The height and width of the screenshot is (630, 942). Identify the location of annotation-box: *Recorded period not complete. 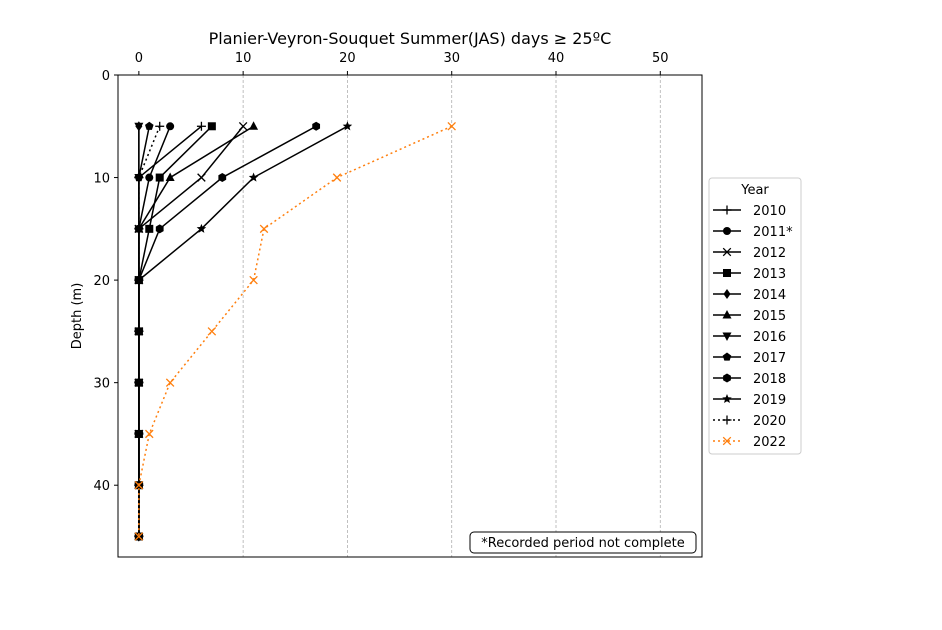
(583, 542).